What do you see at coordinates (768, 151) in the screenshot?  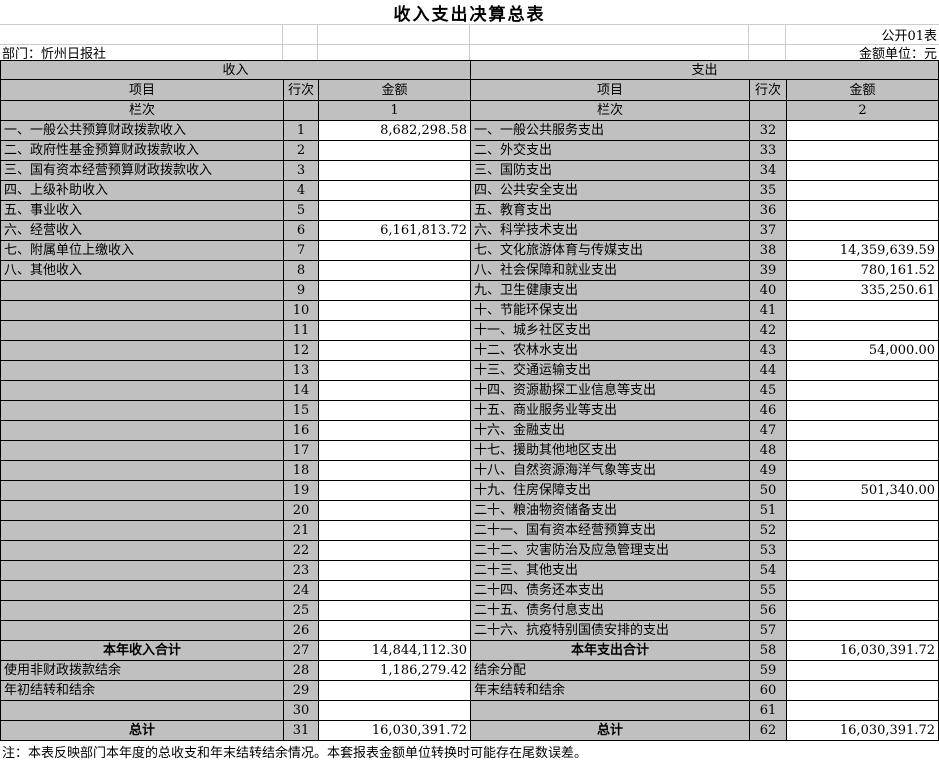 I see `line-number-cell: 33` at bounding box center [768, 151].